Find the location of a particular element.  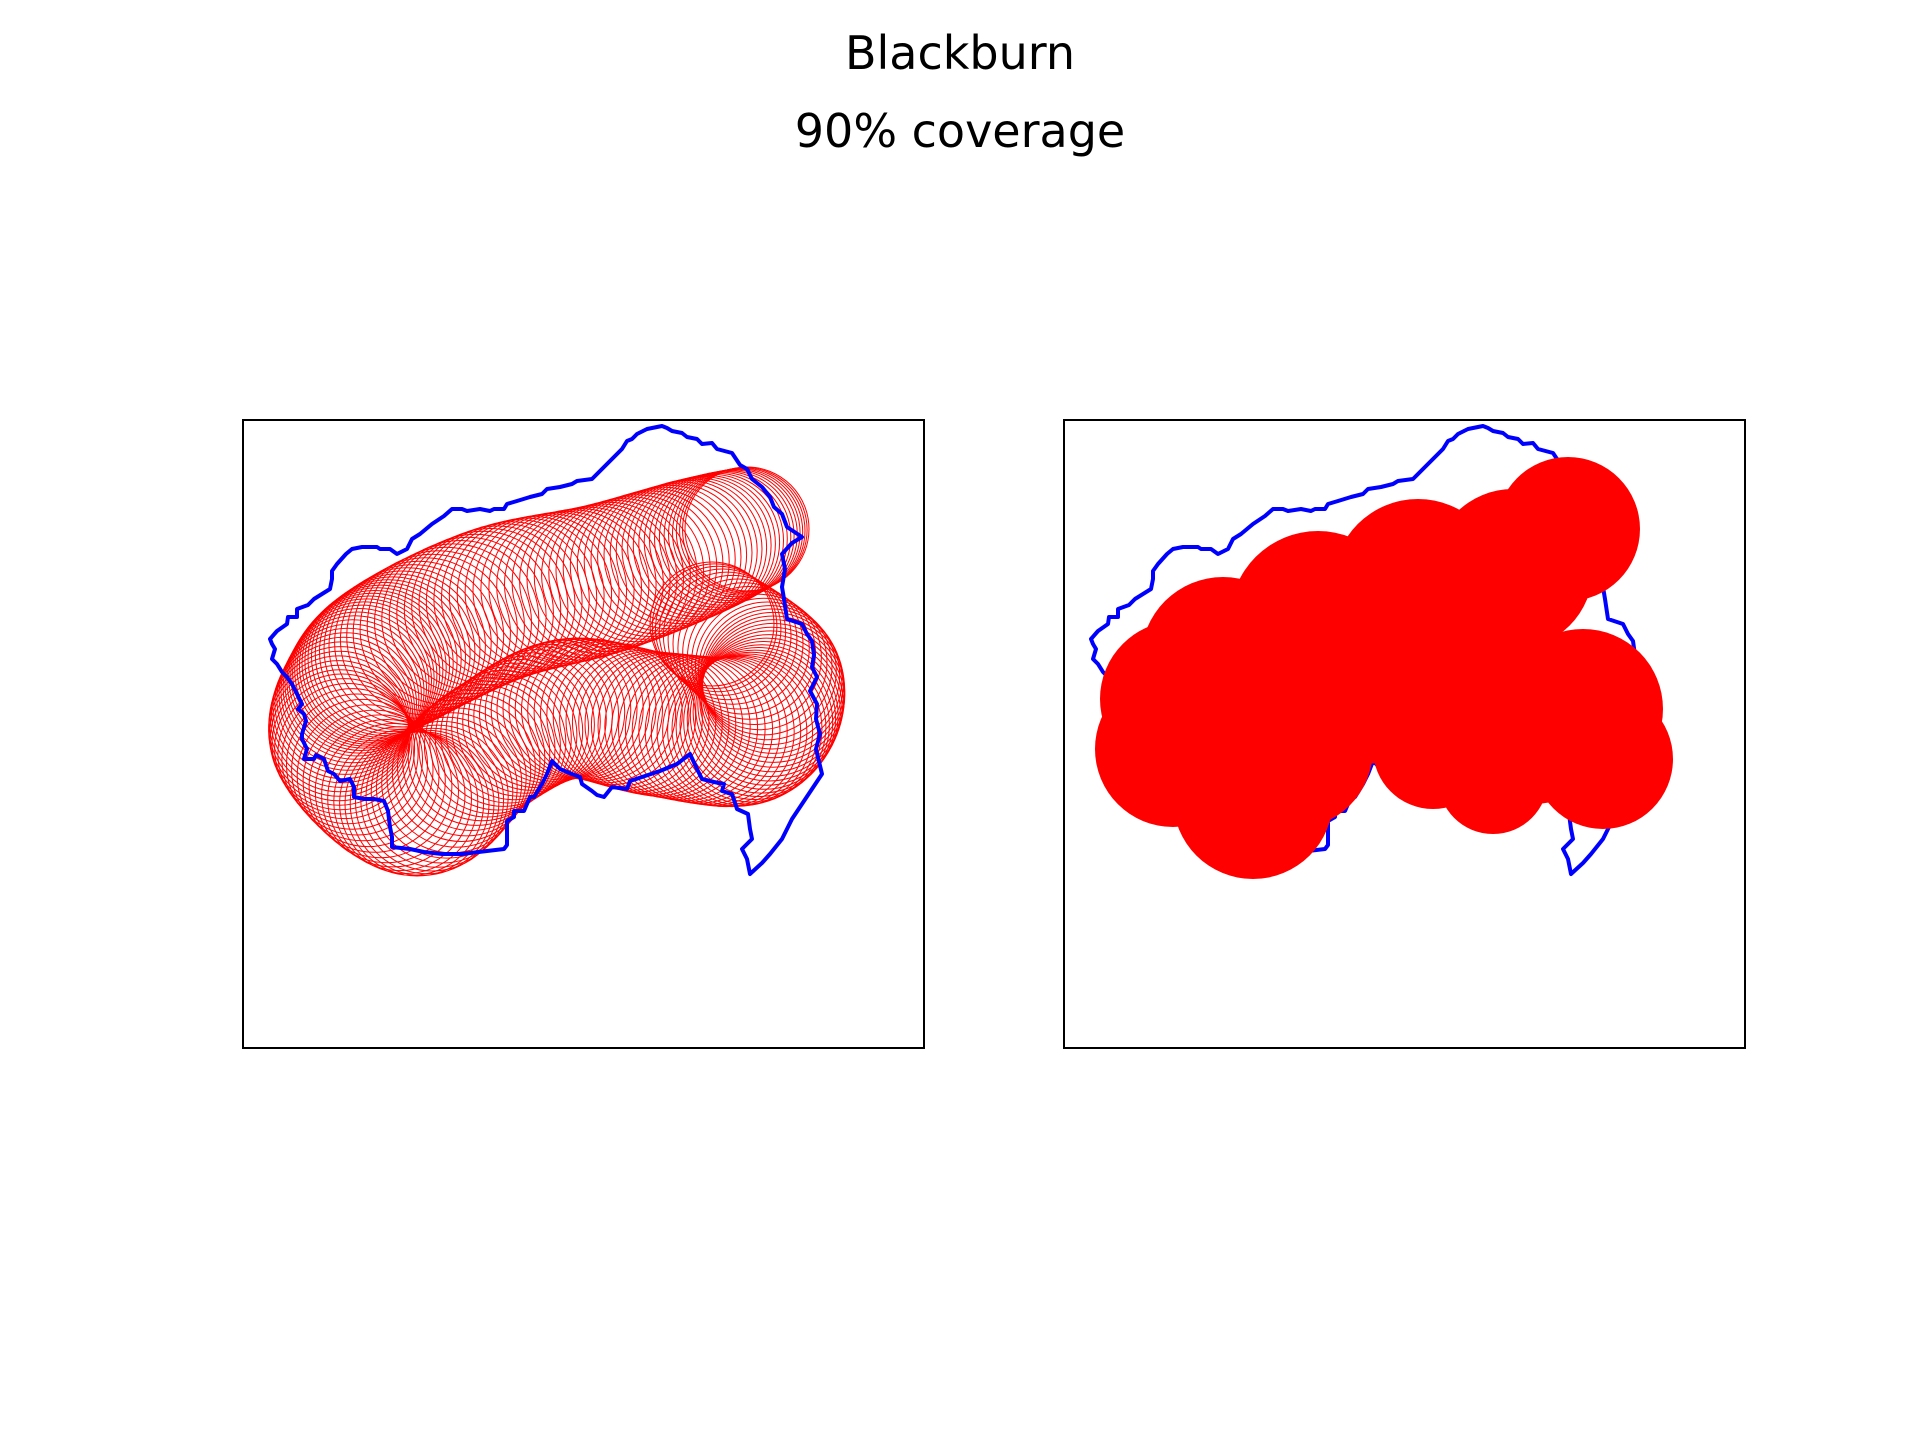

coverage-circles is located at coordinates (556, 671).